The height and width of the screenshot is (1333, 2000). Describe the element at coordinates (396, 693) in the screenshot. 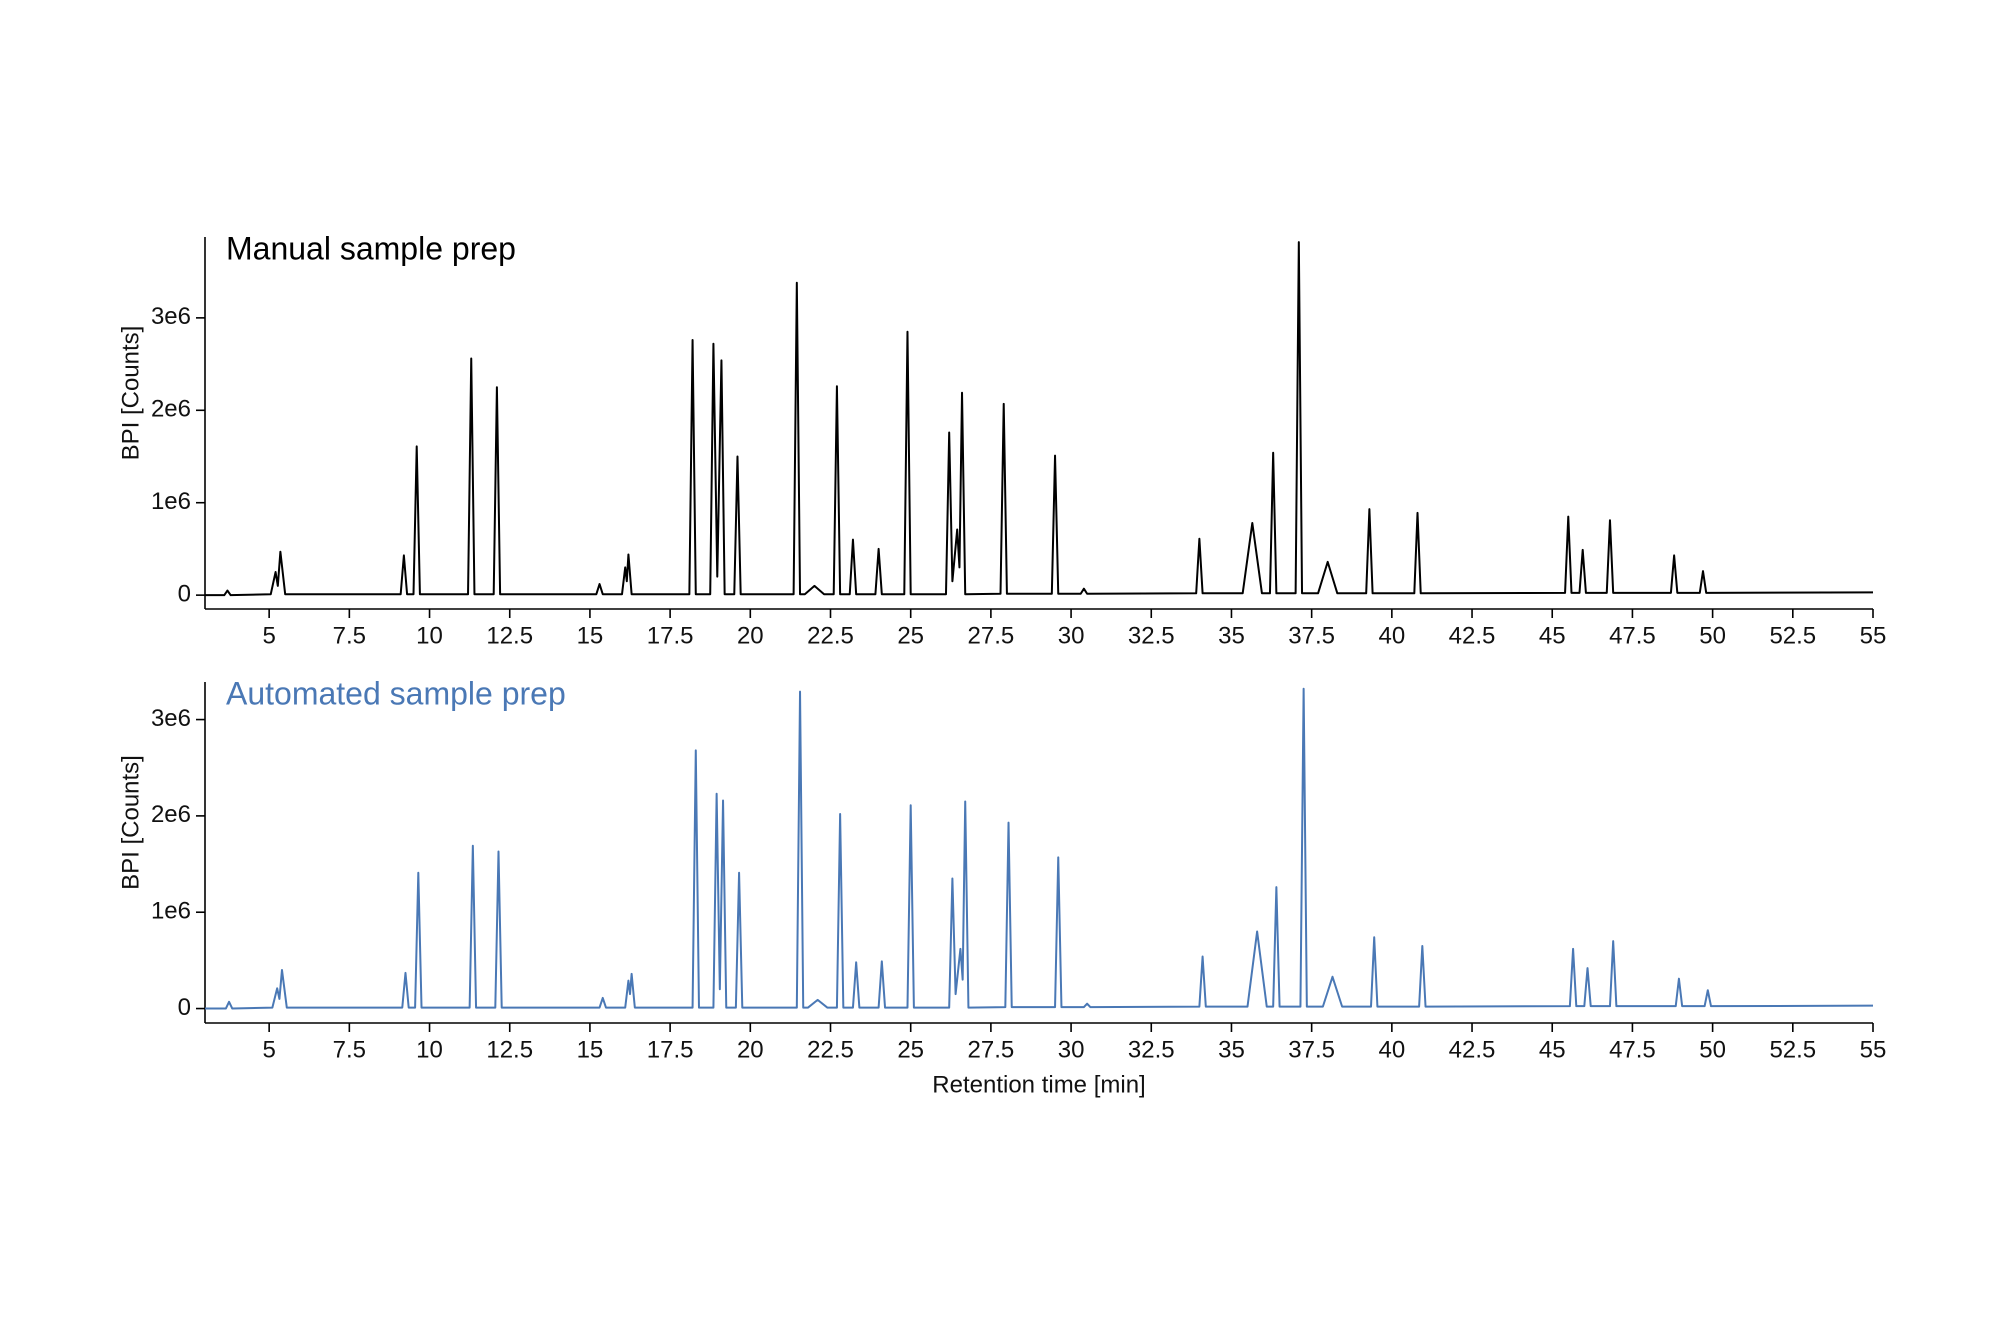

I see `series-label: Automated sample prep` at that location.